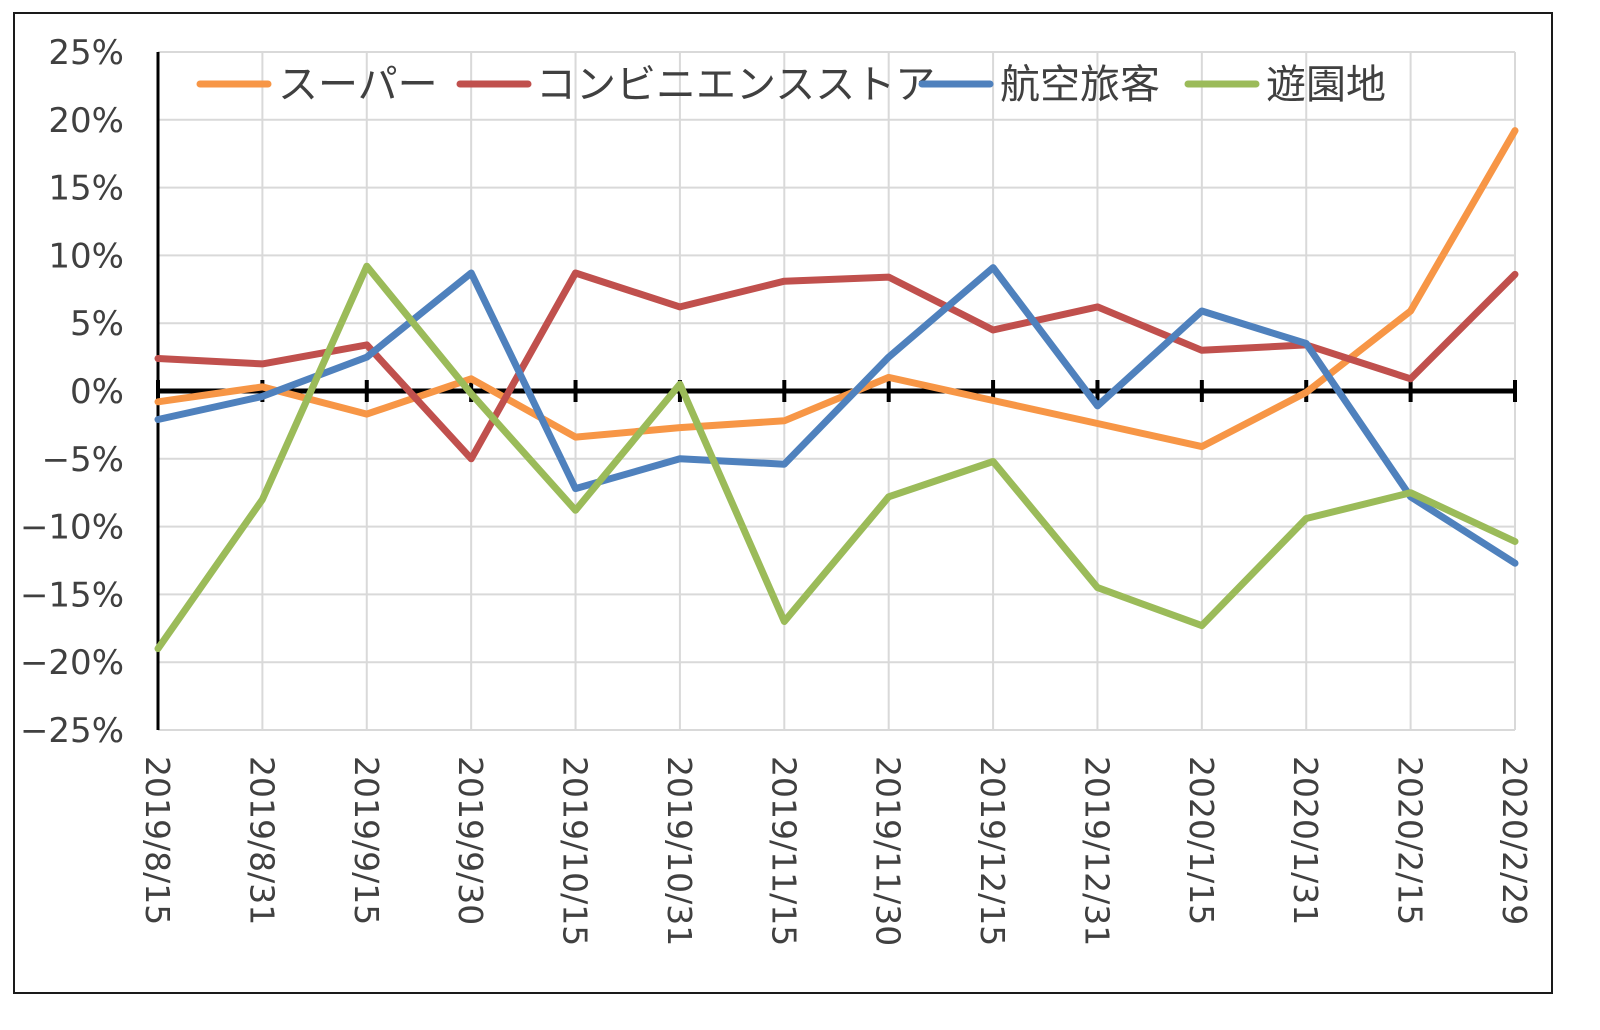  I want to click on legend-label: スーパー, so click(358, 85).